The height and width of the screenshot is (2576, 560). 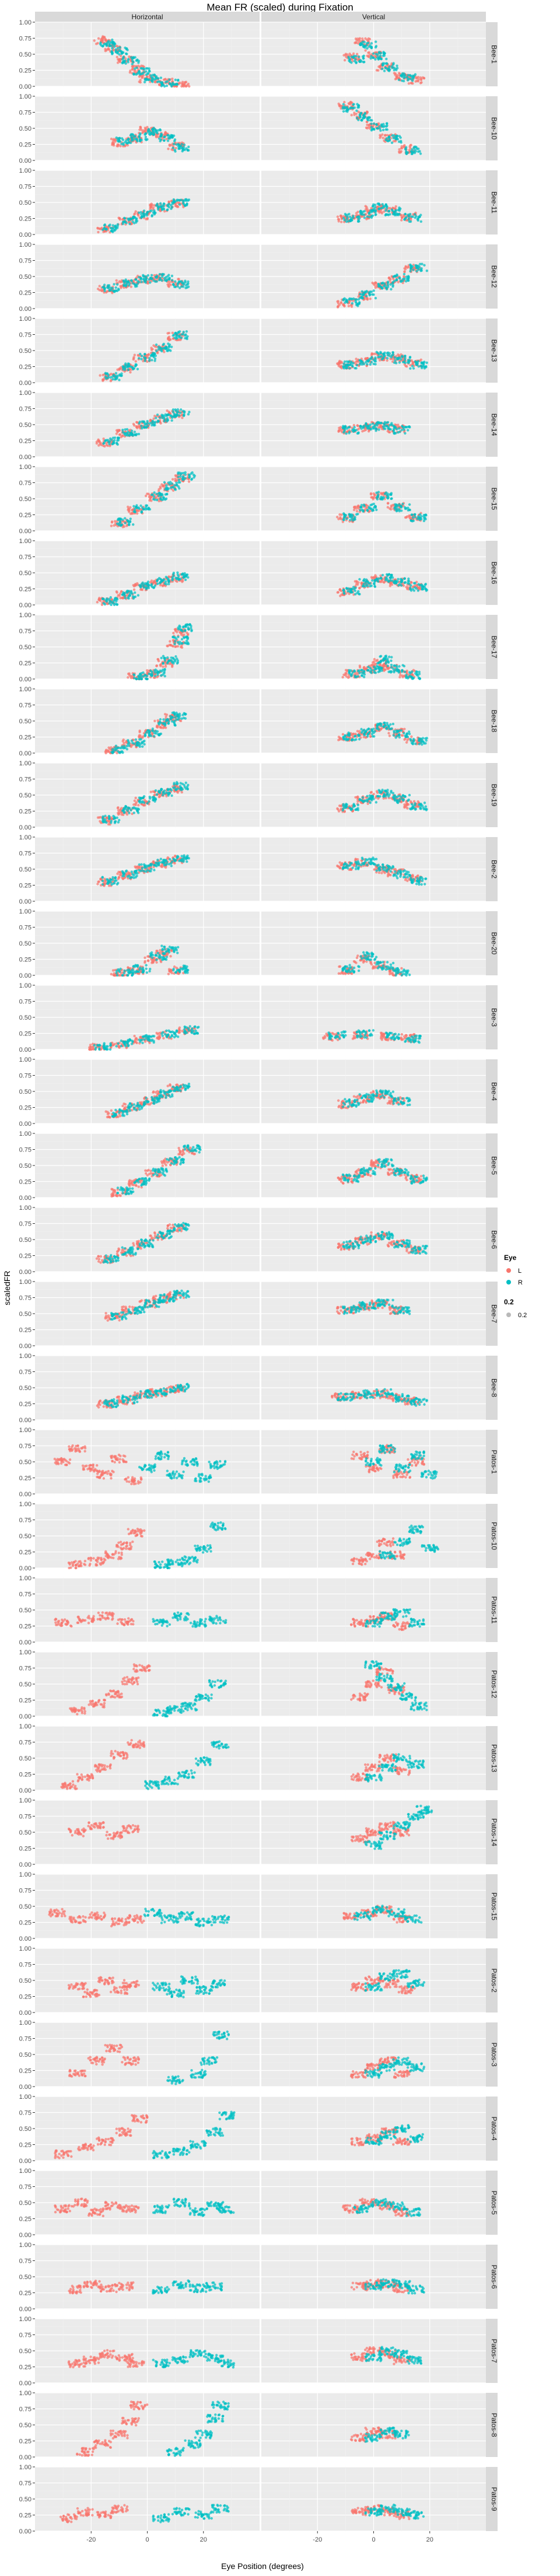 I want to click on panel-Bee-16-Horizontal, so click(x=147, y=573).